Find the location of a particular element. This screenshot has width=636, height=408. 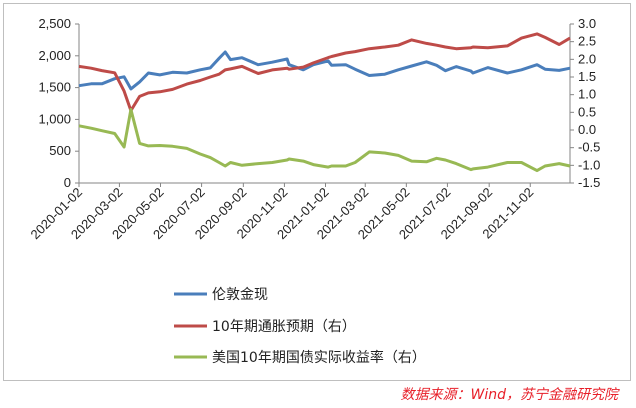

y-right-tick-label: 1.5 is located at coordinates (587, 76).